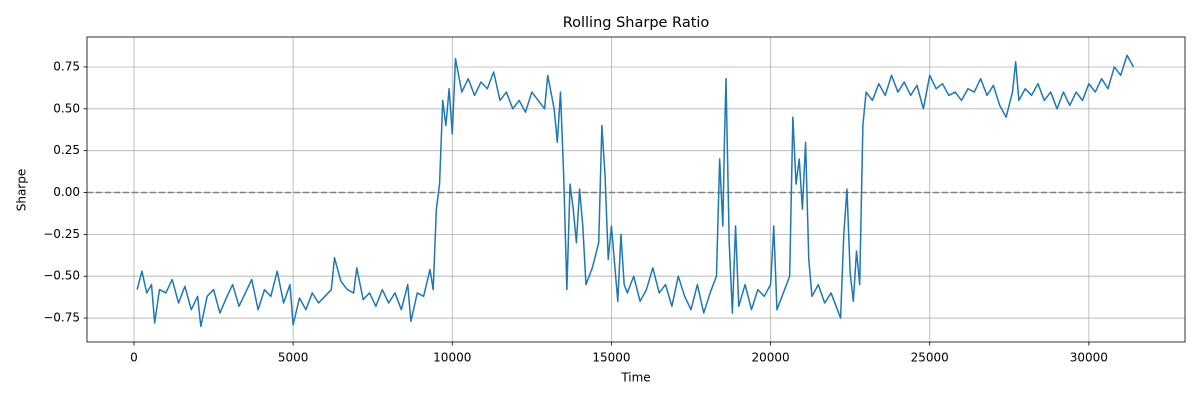  Describe the element at coordinates (452, 358) in the screenshot. I see `x-tick-label: 10000` at that location.